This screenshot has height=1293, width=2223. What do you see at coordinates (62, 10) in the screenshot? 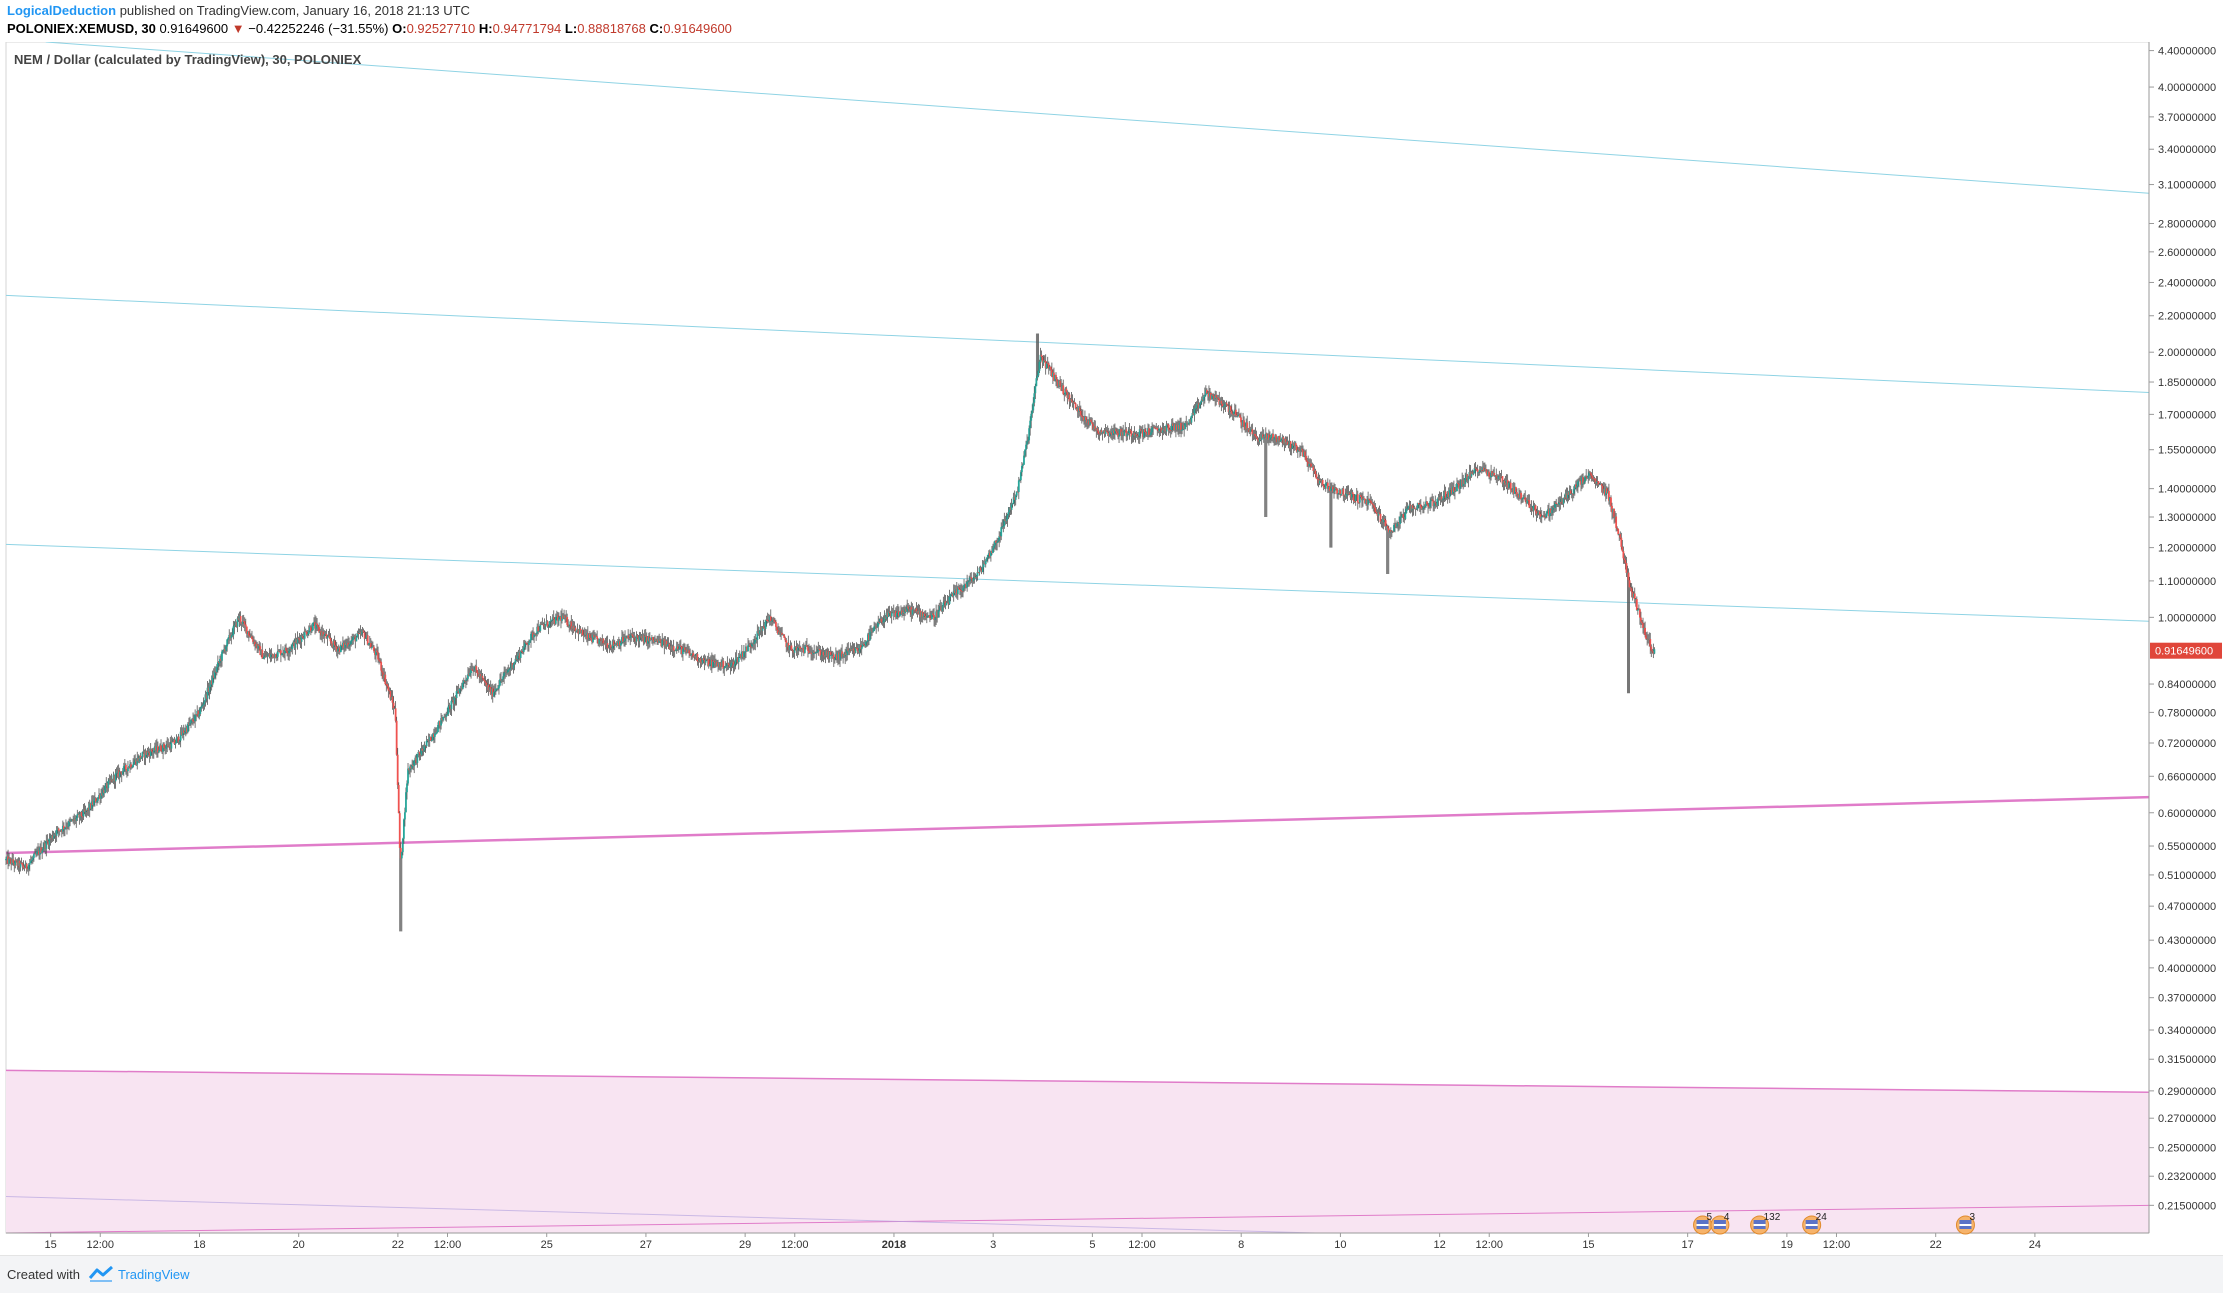
I see `author-link: LogicalDeduction` at bounding box center [62, 10].